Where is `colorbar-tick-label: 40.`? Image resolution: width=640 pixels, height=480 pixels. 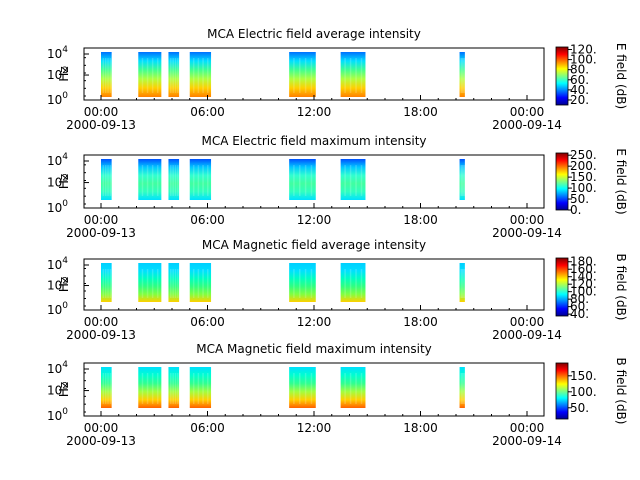 colorbar-tick-label: 40. is located at coordinates (579, 90).